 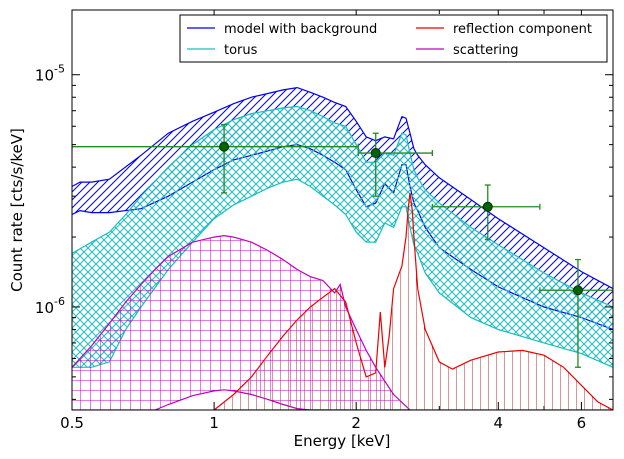 What do you see at coordinates (50, 74) in the screenshot?
I see `y-tick-label: 10⁻⁵` at bounding box center [50, 74].